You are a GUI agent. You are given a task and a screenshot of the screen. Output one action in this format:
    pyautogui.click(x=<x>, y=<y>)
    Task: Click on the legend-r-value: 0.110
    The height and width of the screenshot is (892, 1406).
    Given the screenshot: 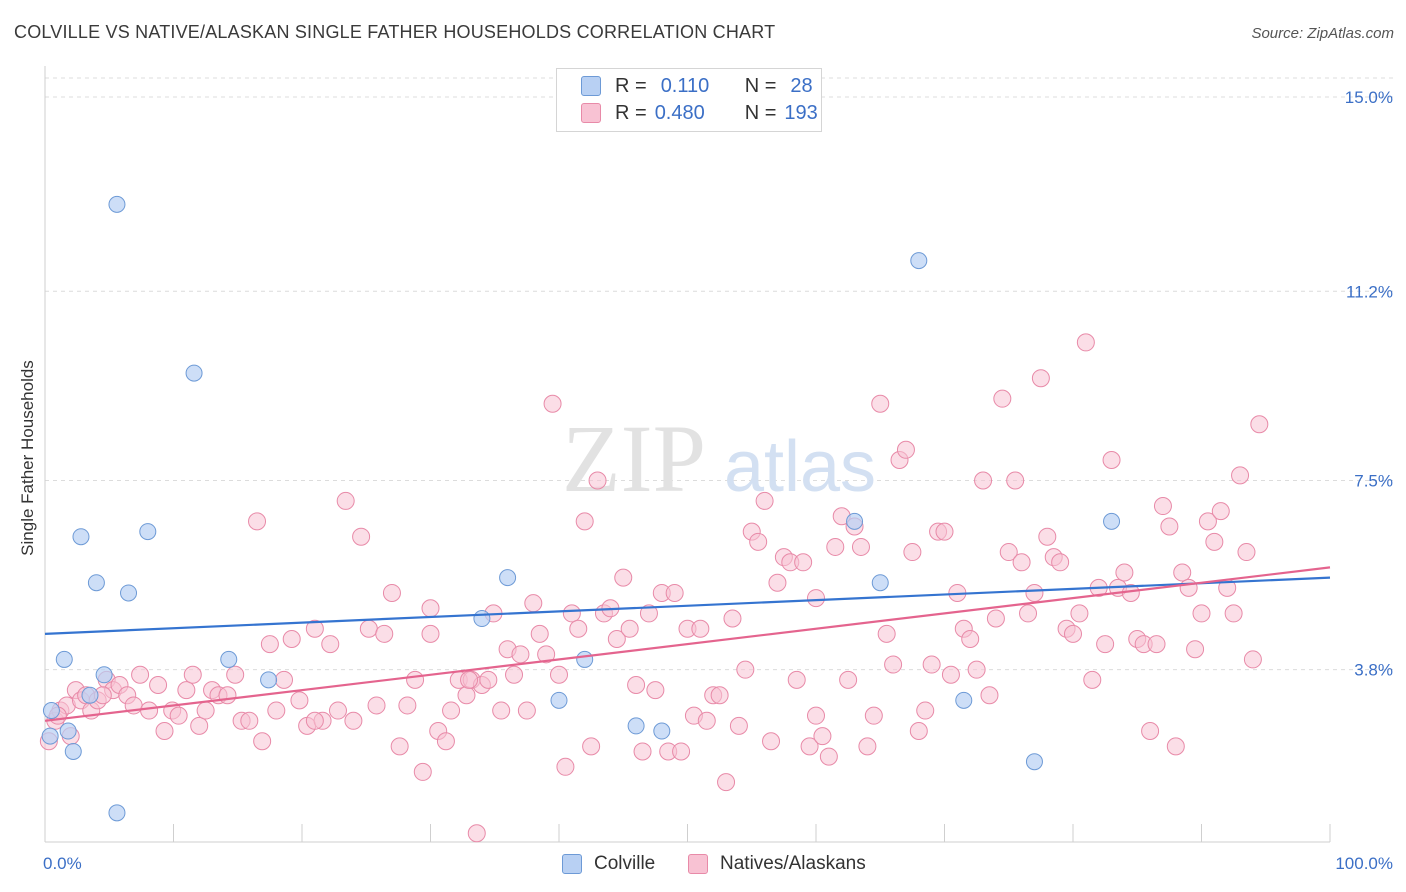 What is the action you would take?
    pyautogui.click(x=685, y=85)
    